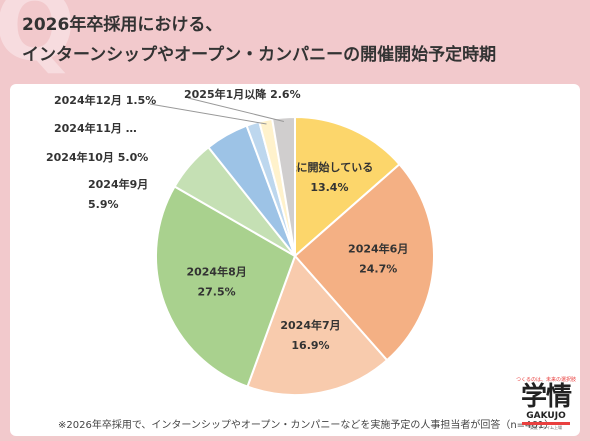  What do you see at coordinates (217, 292) in the screenshot?
I see `slice-value-label: 27.5%` at bounding box center [217, 292].